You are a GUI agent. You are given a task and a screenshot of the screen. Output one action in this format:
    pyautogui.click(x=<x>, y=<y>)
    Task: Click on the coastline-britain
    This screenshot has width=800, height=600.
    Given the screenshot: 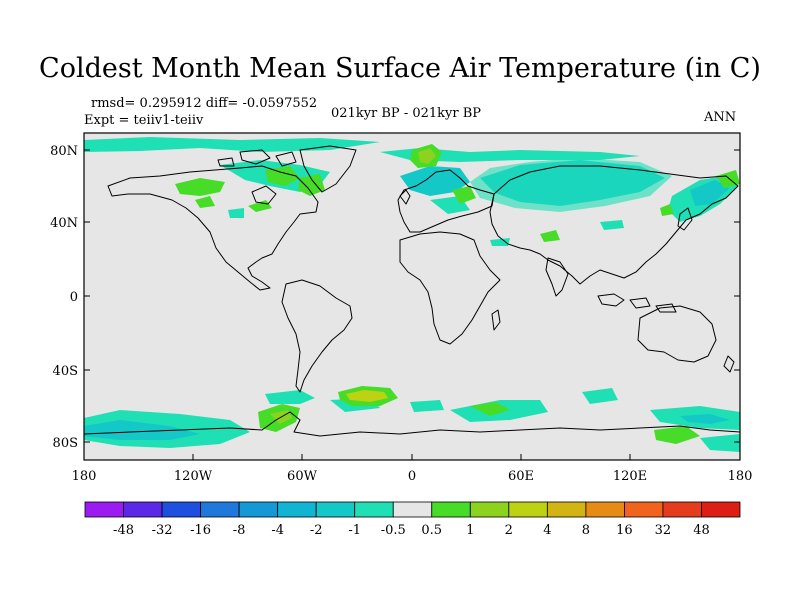 What is the action you would take?
    pyautogui.click(x=405, y=197)
    